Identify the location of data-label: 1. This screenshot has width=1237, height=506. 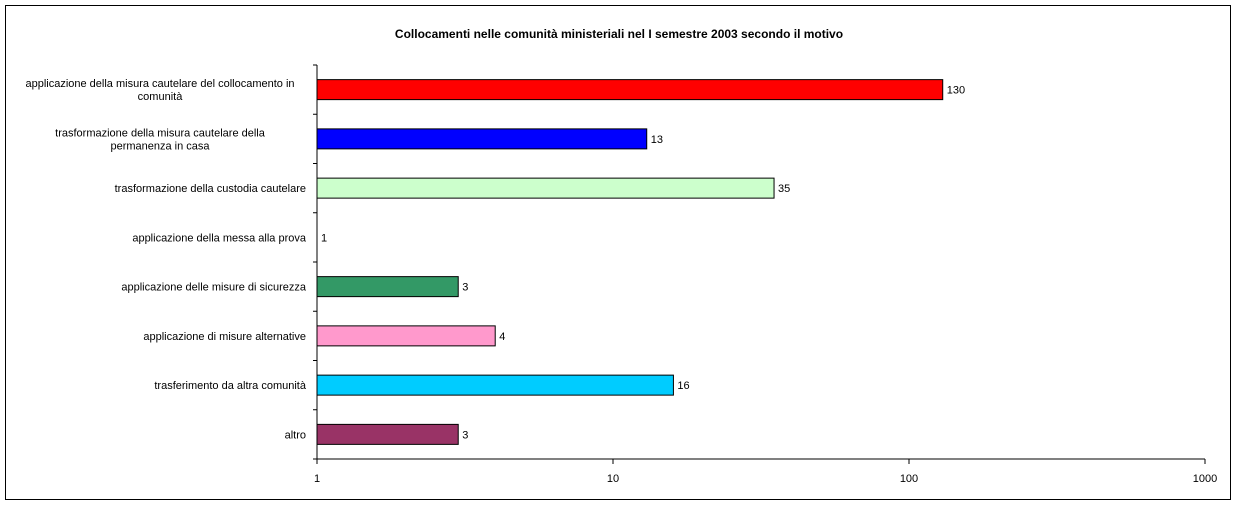
(324, 238).